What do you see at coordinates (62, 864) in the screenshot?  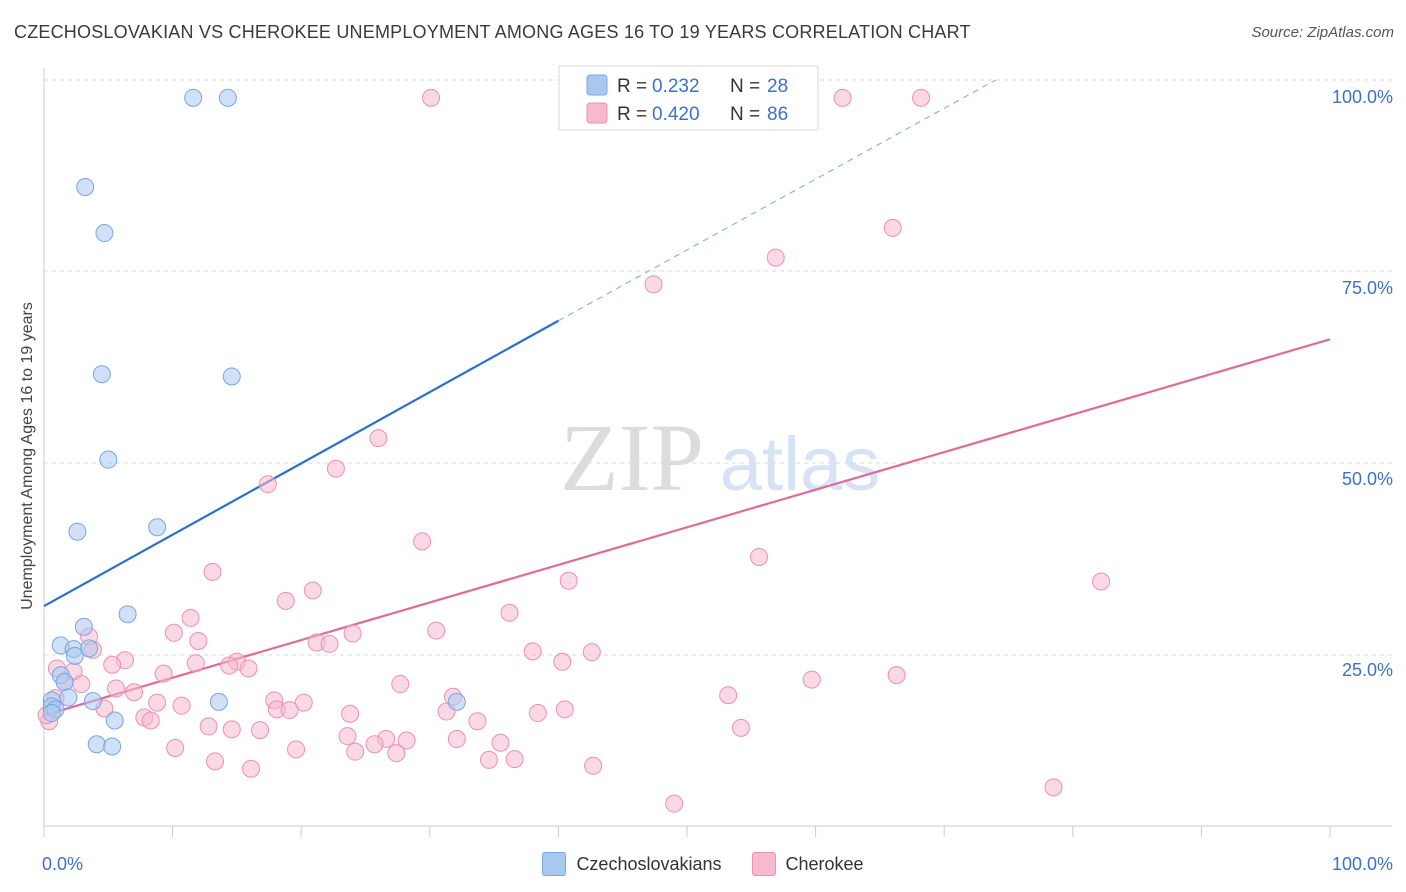 I see `x-tick-label: 0.0%` at bounding box center [62, 864].